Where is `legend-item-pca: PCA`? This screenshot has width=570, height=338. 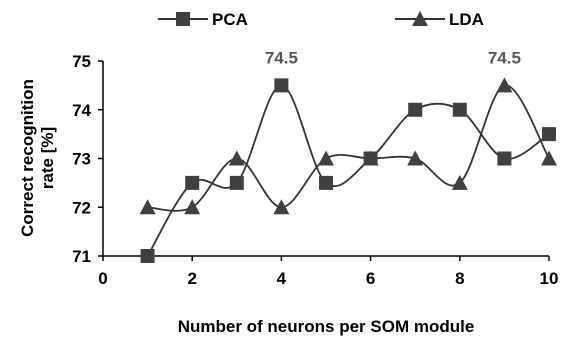
legend-item-pca: PCA is located at coordinates (203, 19).